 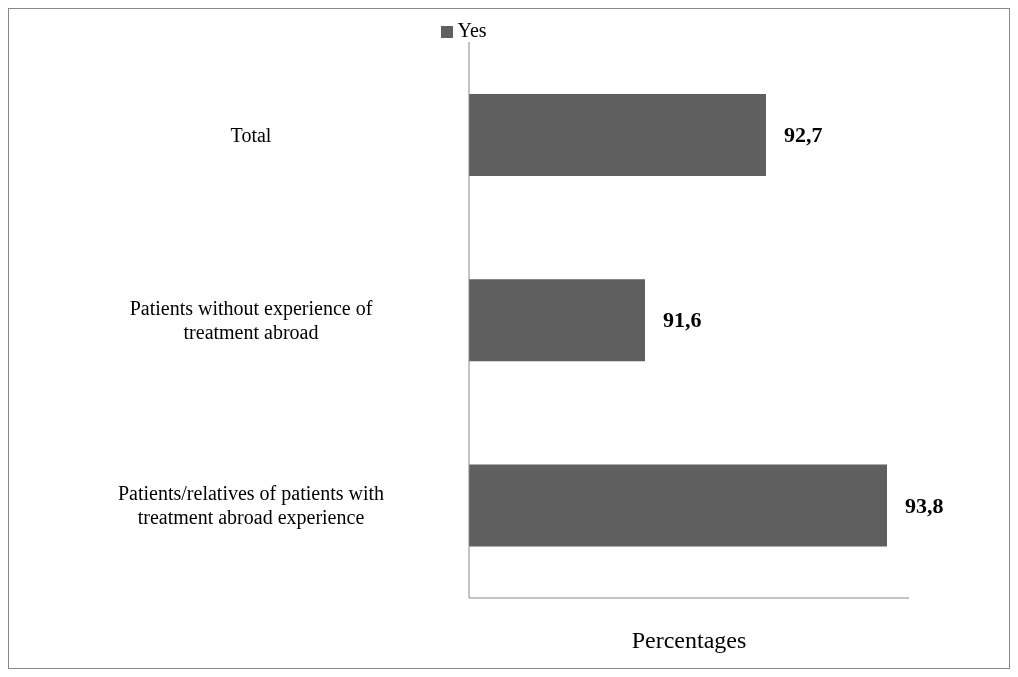 What do you see at coordinates (689, 640) in the screenshot?
I see `x-axis-title: Percentages` at bounding box center [689, 640].